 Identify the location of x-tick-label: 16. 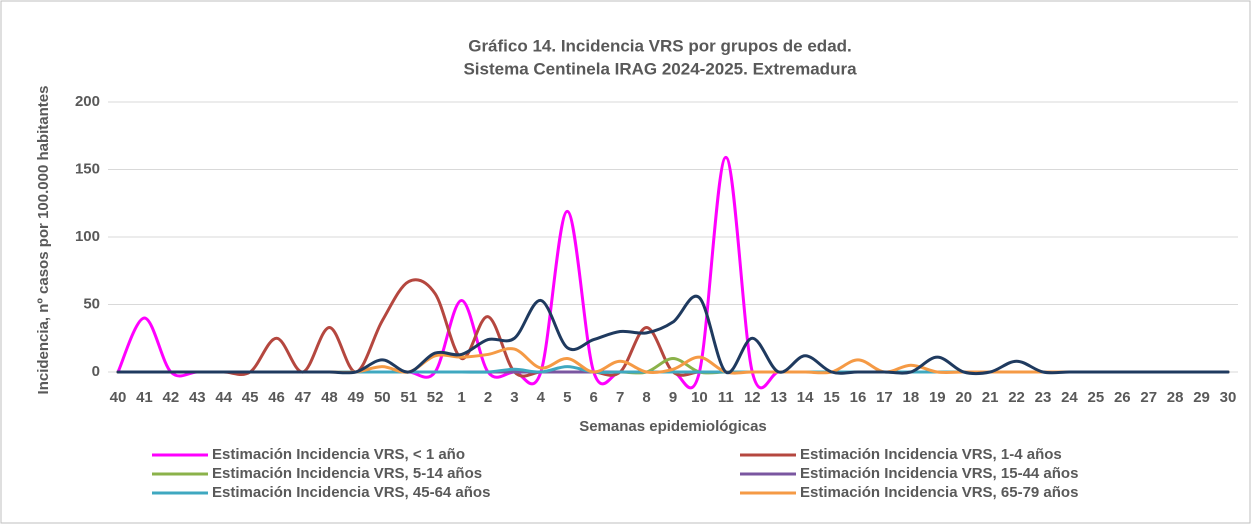
(858, 397).